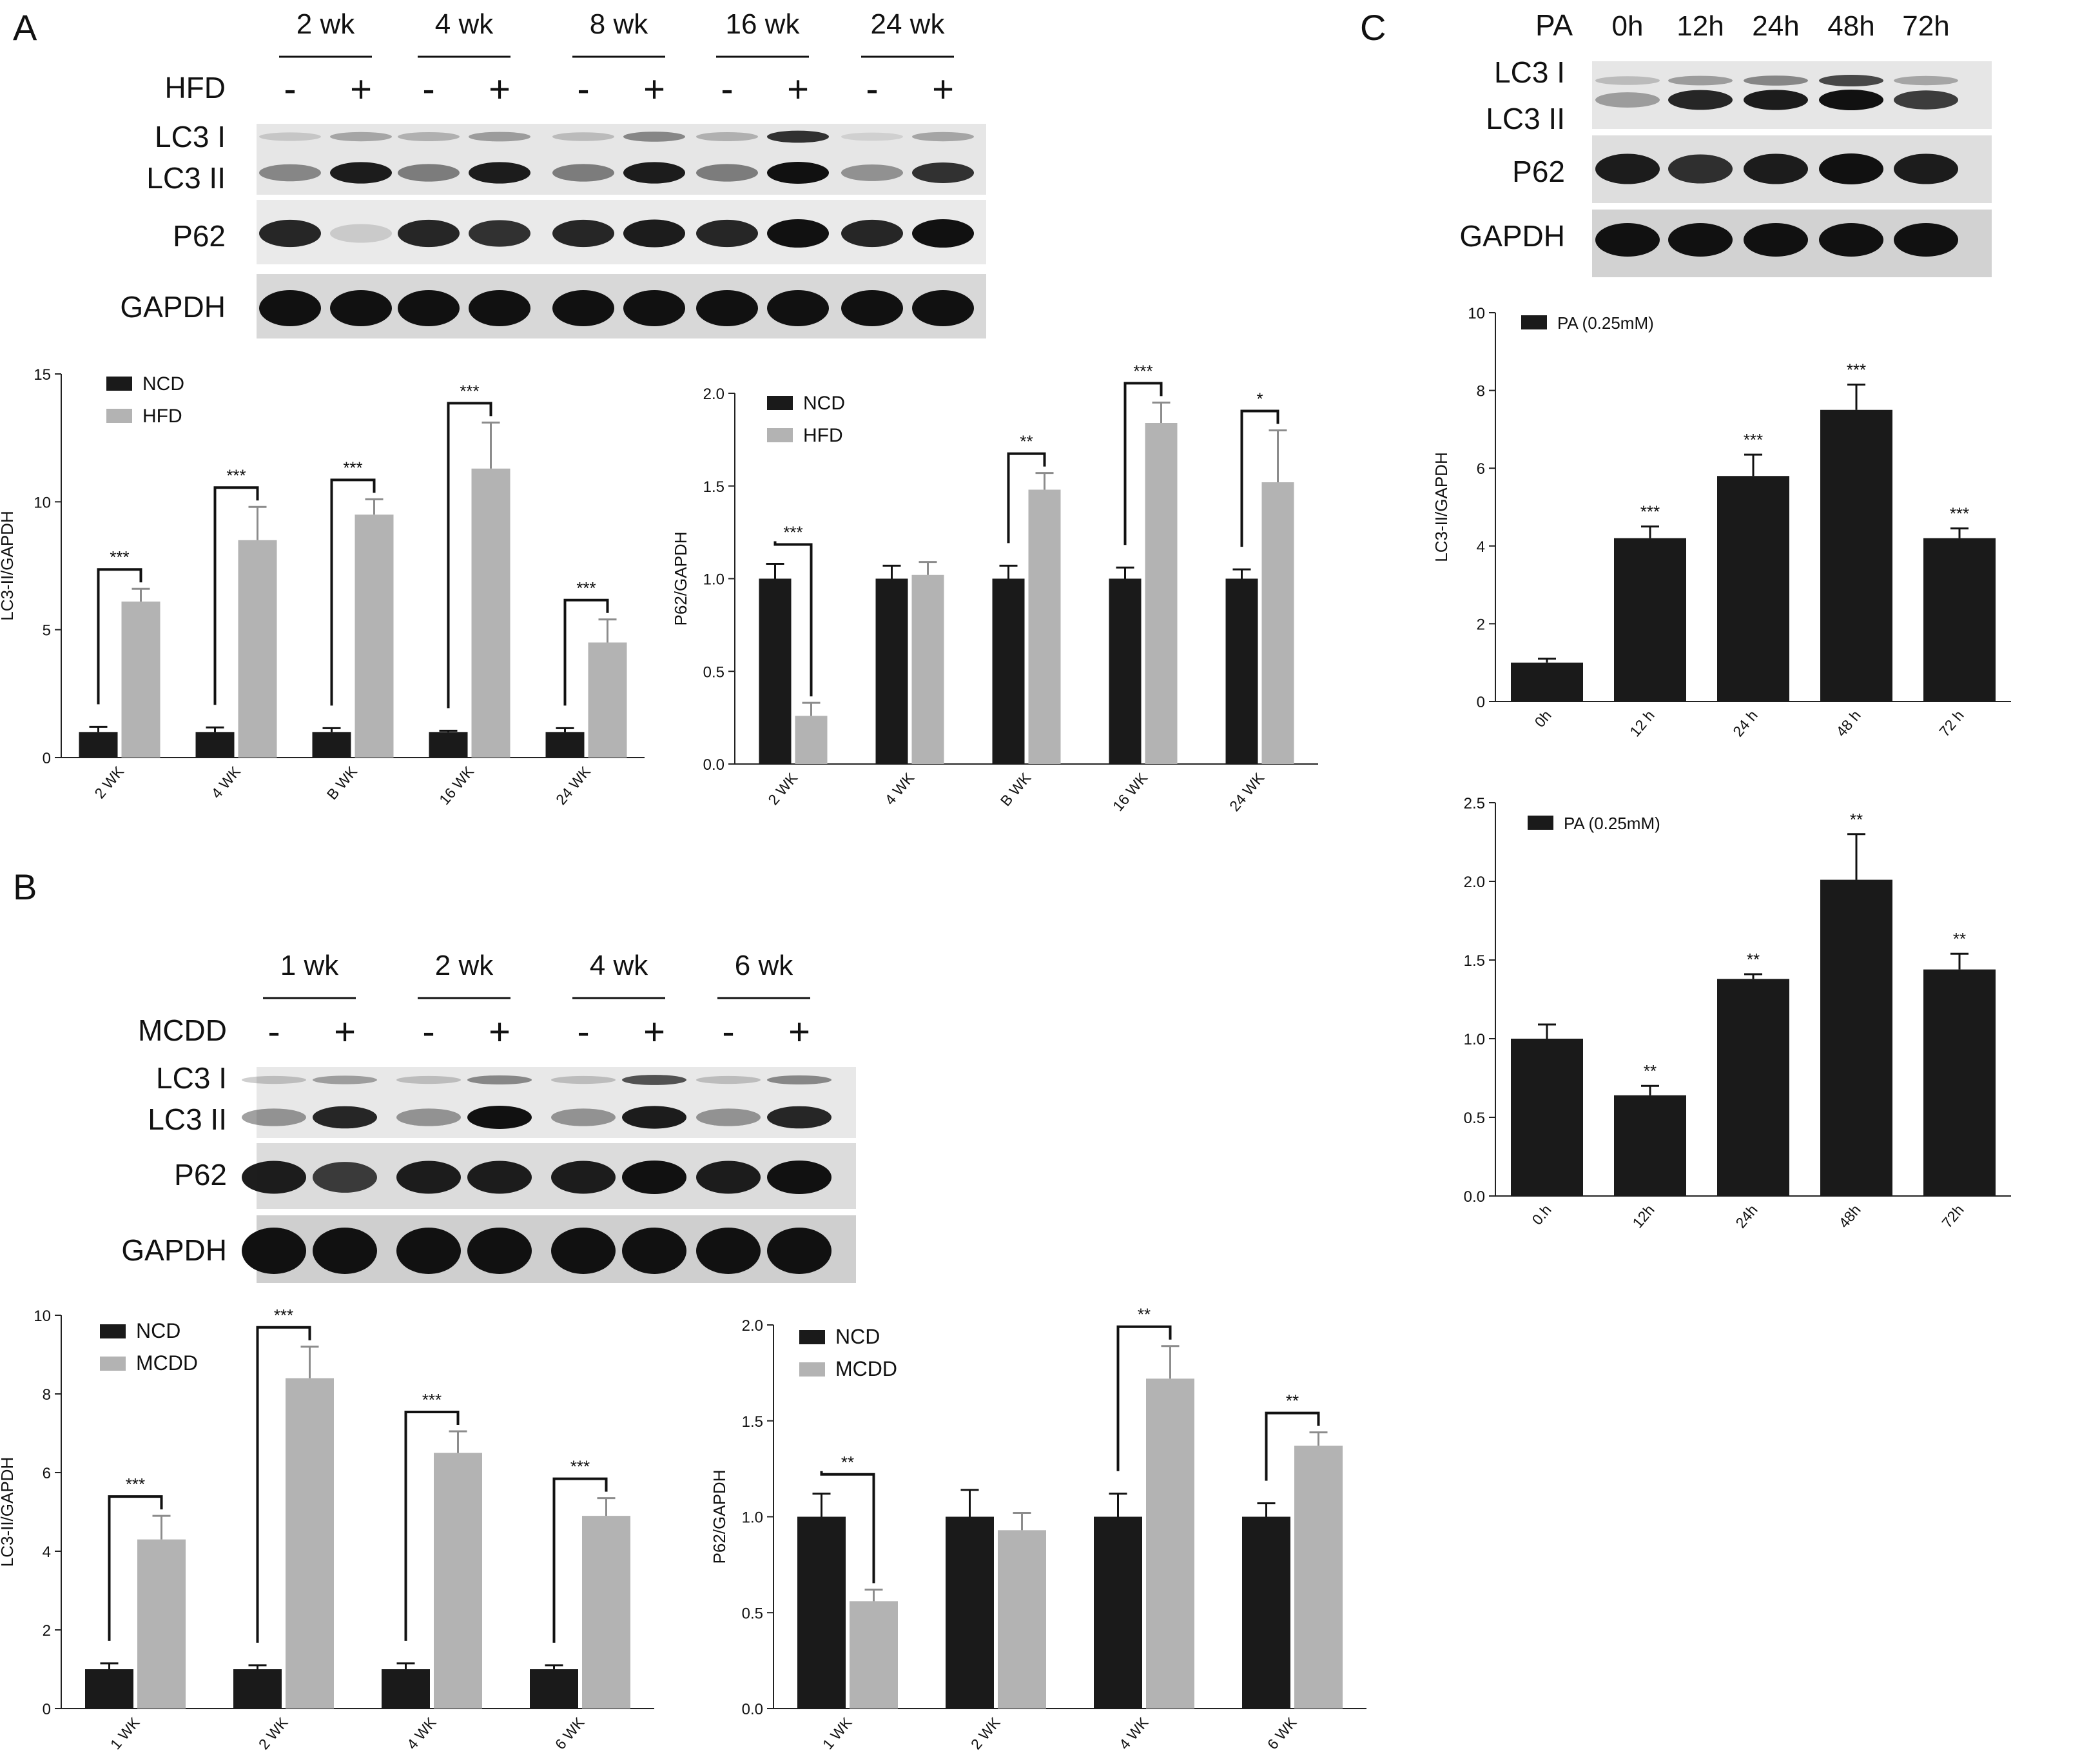  I want to click on timepoint-label: 4 wk, so click(619, 965).